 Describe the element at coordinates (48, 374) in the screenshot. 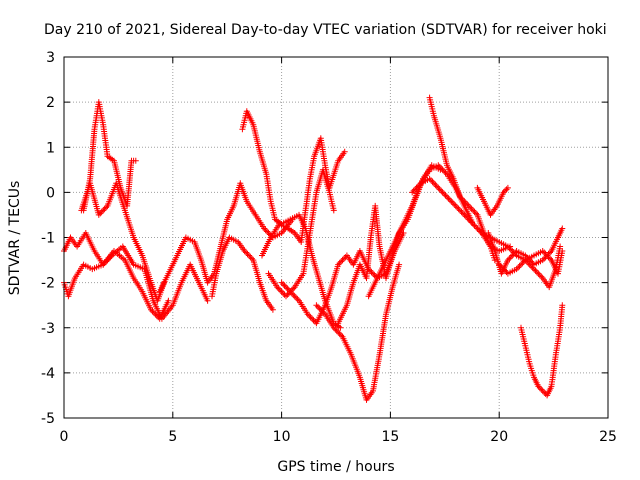

I see `y-tick-label: -4` at that location.